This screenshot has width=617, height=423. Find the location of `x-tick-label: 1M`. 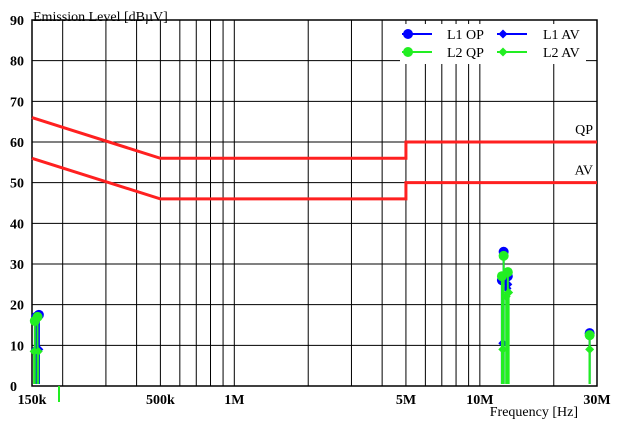

x-tick-label: 1M is located at coordinates (234, 400).